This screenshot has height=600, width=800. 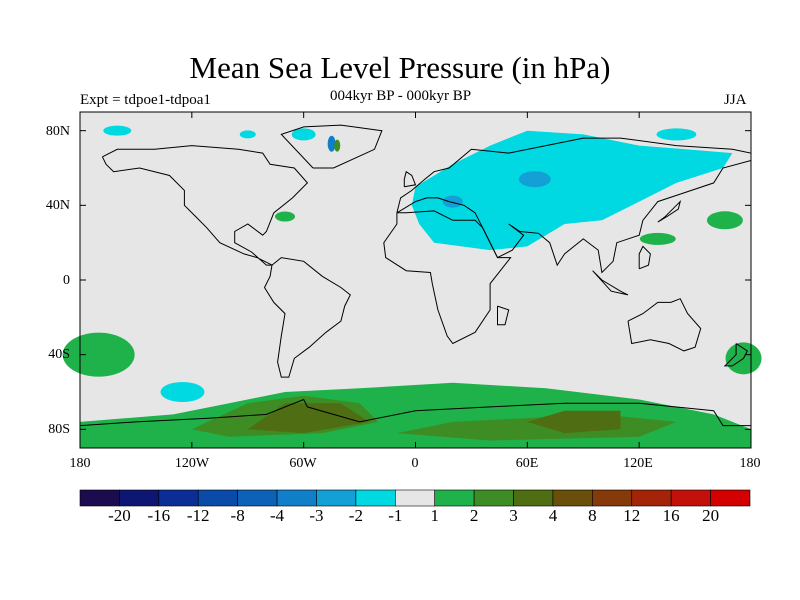 What do you see at coordinates (534, 179) in the screenshot?
I see `anomaly-central-asia-core` at bounding box center [534, 179].